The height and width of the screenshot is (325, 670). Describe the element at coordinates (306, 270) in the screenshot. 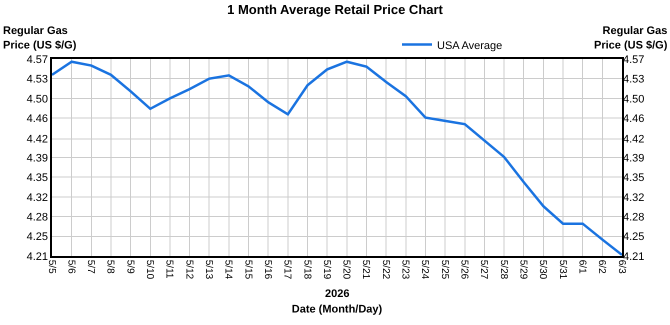

I see `x-tick-label: 5/18` at that location.